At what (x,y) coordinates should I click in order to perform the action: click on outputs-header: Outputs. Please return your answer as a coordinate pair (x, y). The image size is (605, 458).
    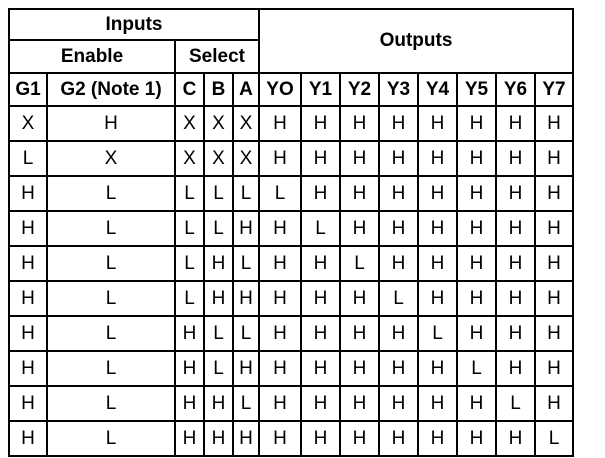
    Looking at the image, I should click on (416, 41).